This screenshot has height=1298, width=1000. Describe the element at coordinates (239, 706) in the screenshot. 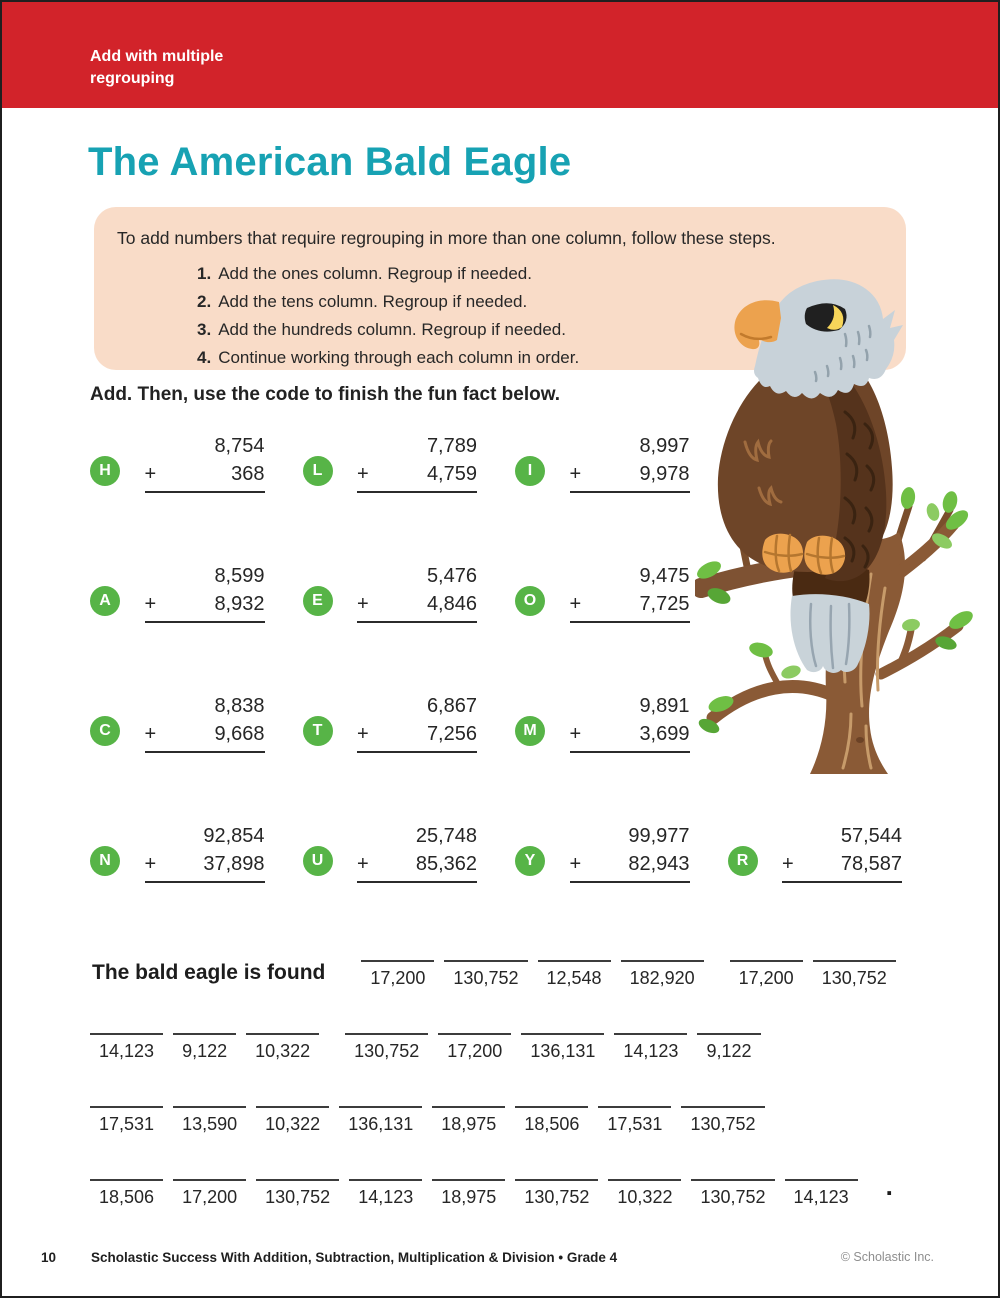

I see `addend-top: 8,838` at that location.